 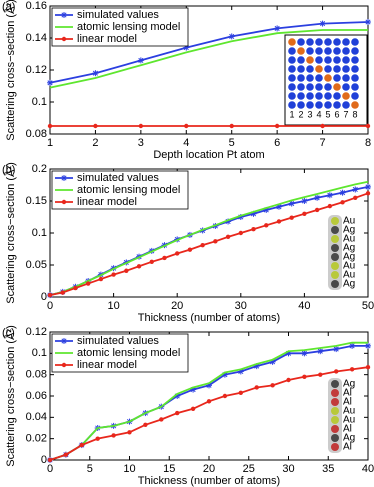 I want to click on inset-label: 5, so click(x=327, y=114).